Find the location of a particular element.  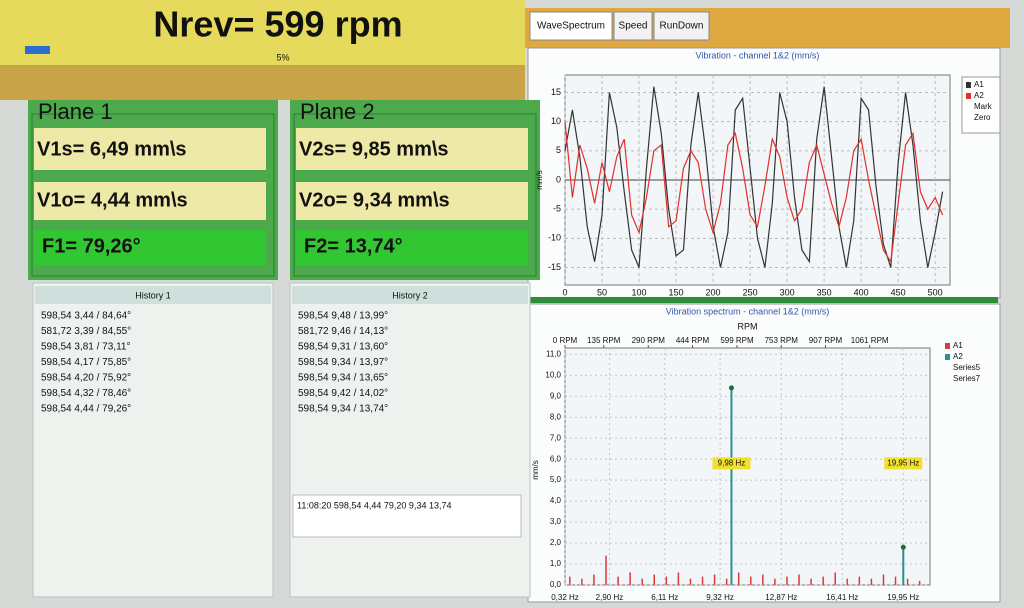

x-tick-label: 250 is located at coordinates (750, 292).